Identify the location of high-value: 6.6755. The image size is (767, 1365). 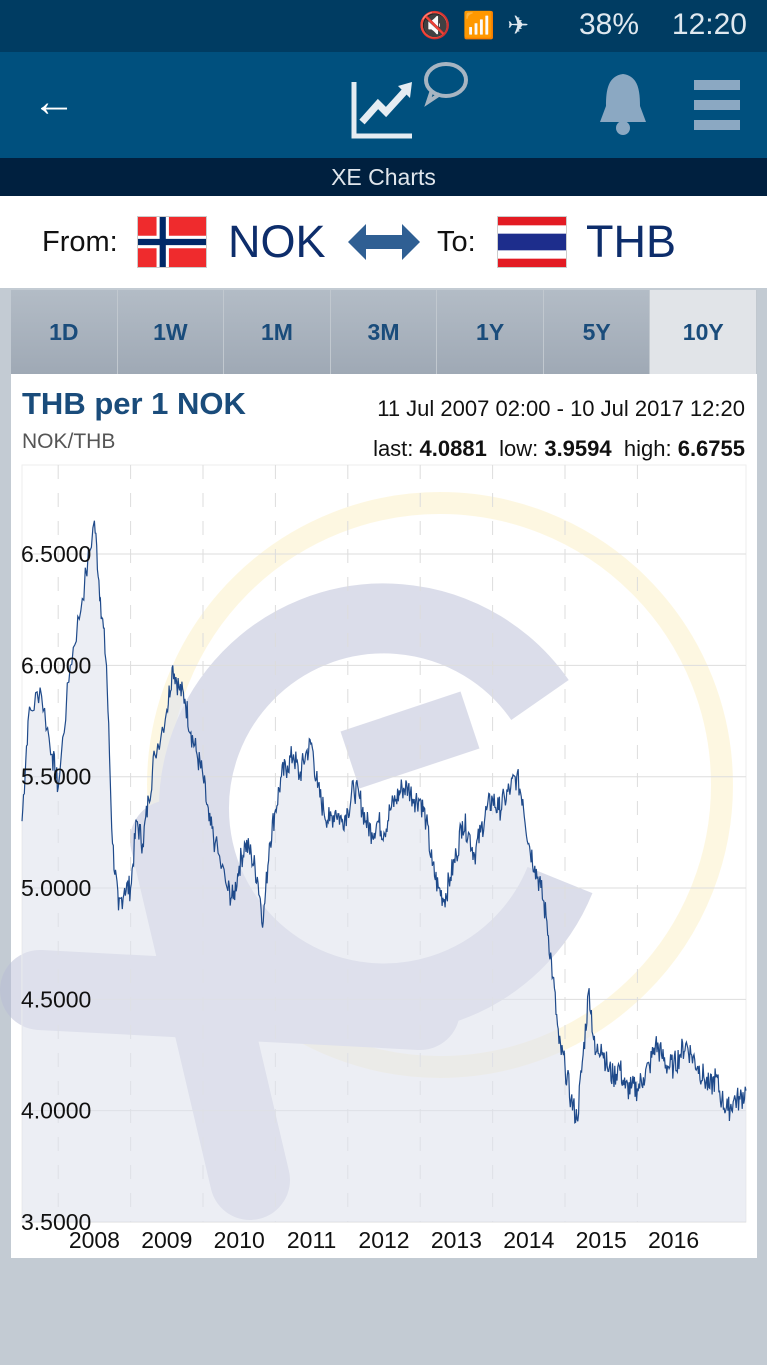
(711, 448).